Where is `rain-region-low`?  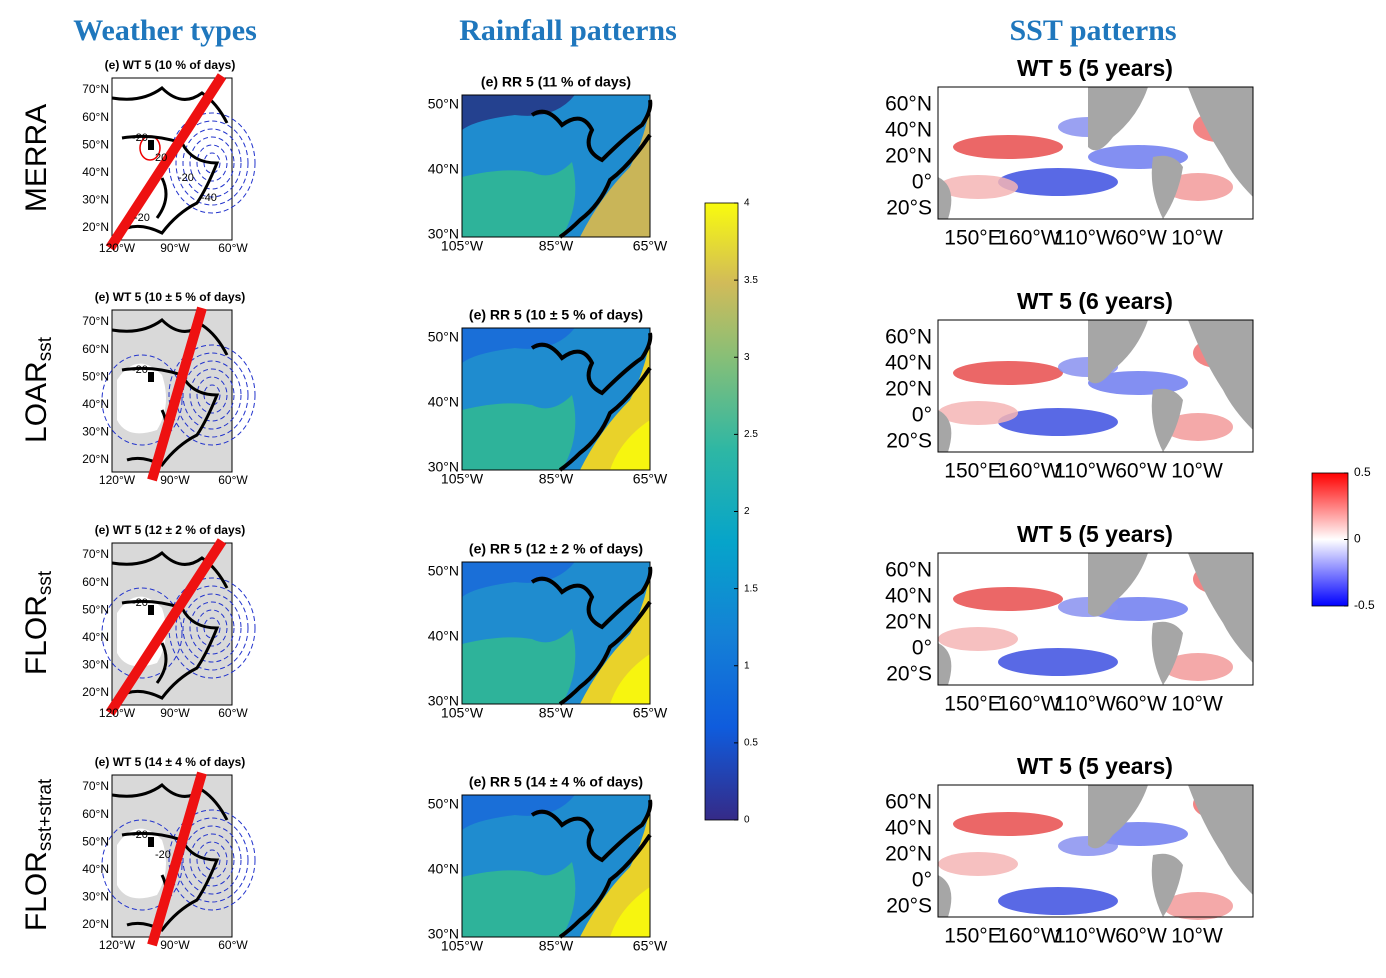
rain-region-low is located at coordinates (518, 112).